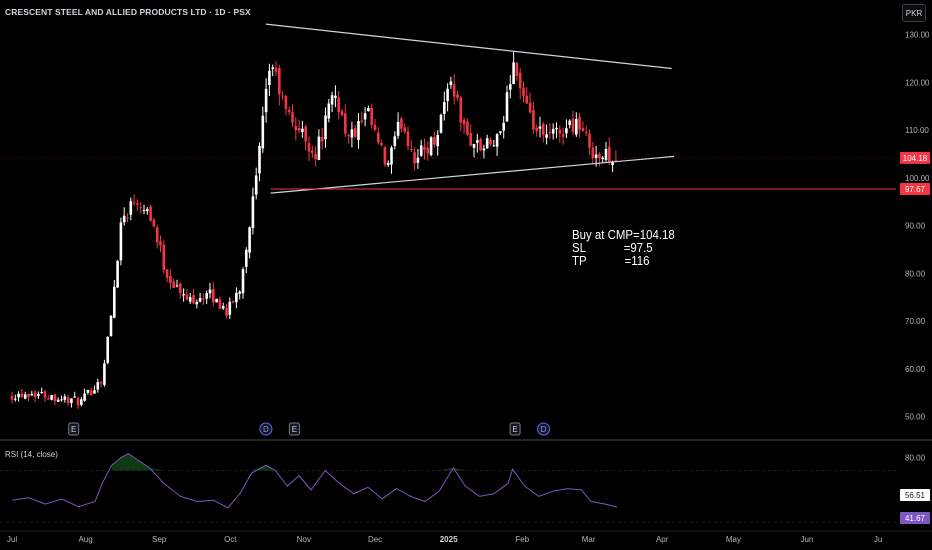 This screenshot has width=932, height=550. What do you see at coordinates (448, 486) in the screenshot?
I see `rsi-pane: RSI (14, close)` at bounding box center [448, 486].